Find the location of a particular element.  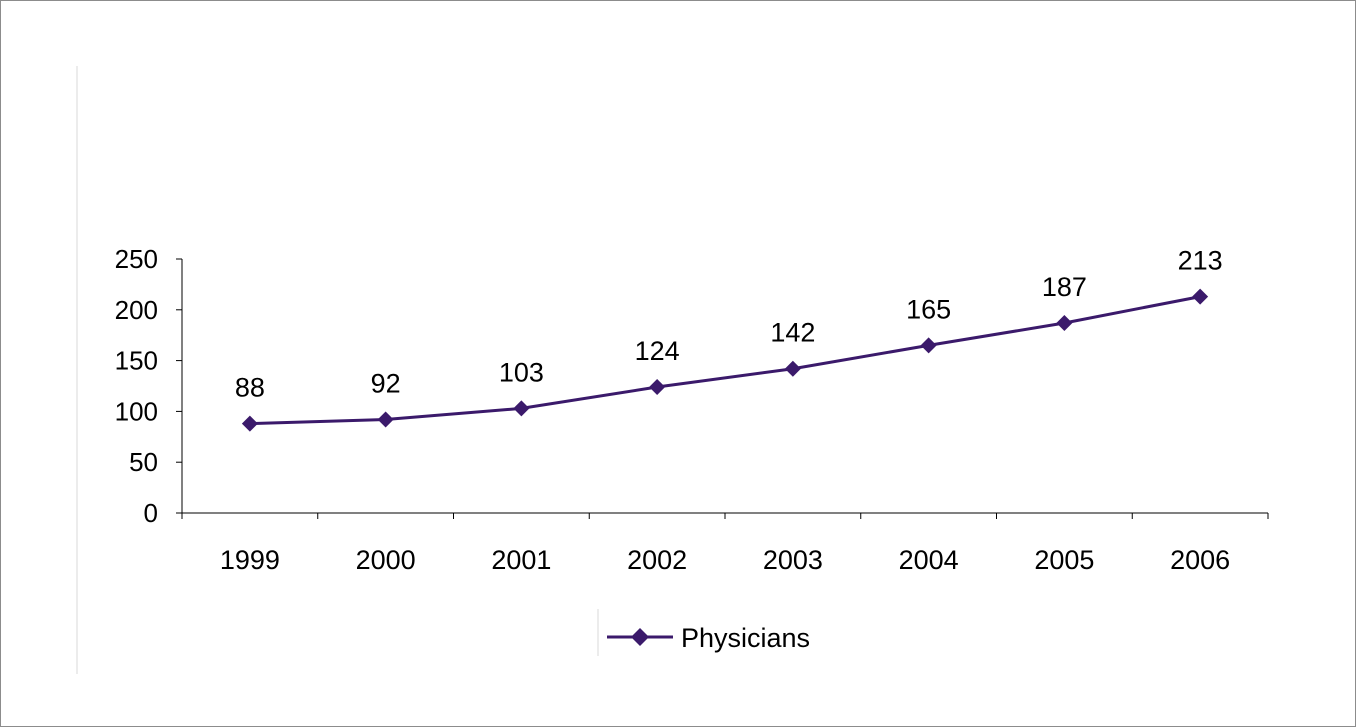

y-tick-label: 200 is located at coordinates (136, 310).